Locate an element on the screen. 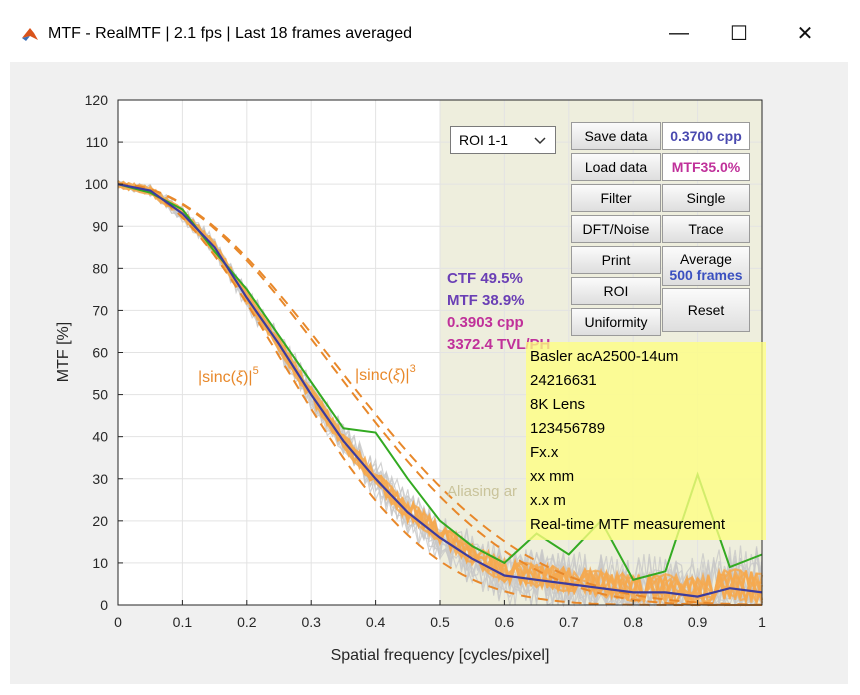  maximize-button: ☐ is located at coordinates (739, 33).